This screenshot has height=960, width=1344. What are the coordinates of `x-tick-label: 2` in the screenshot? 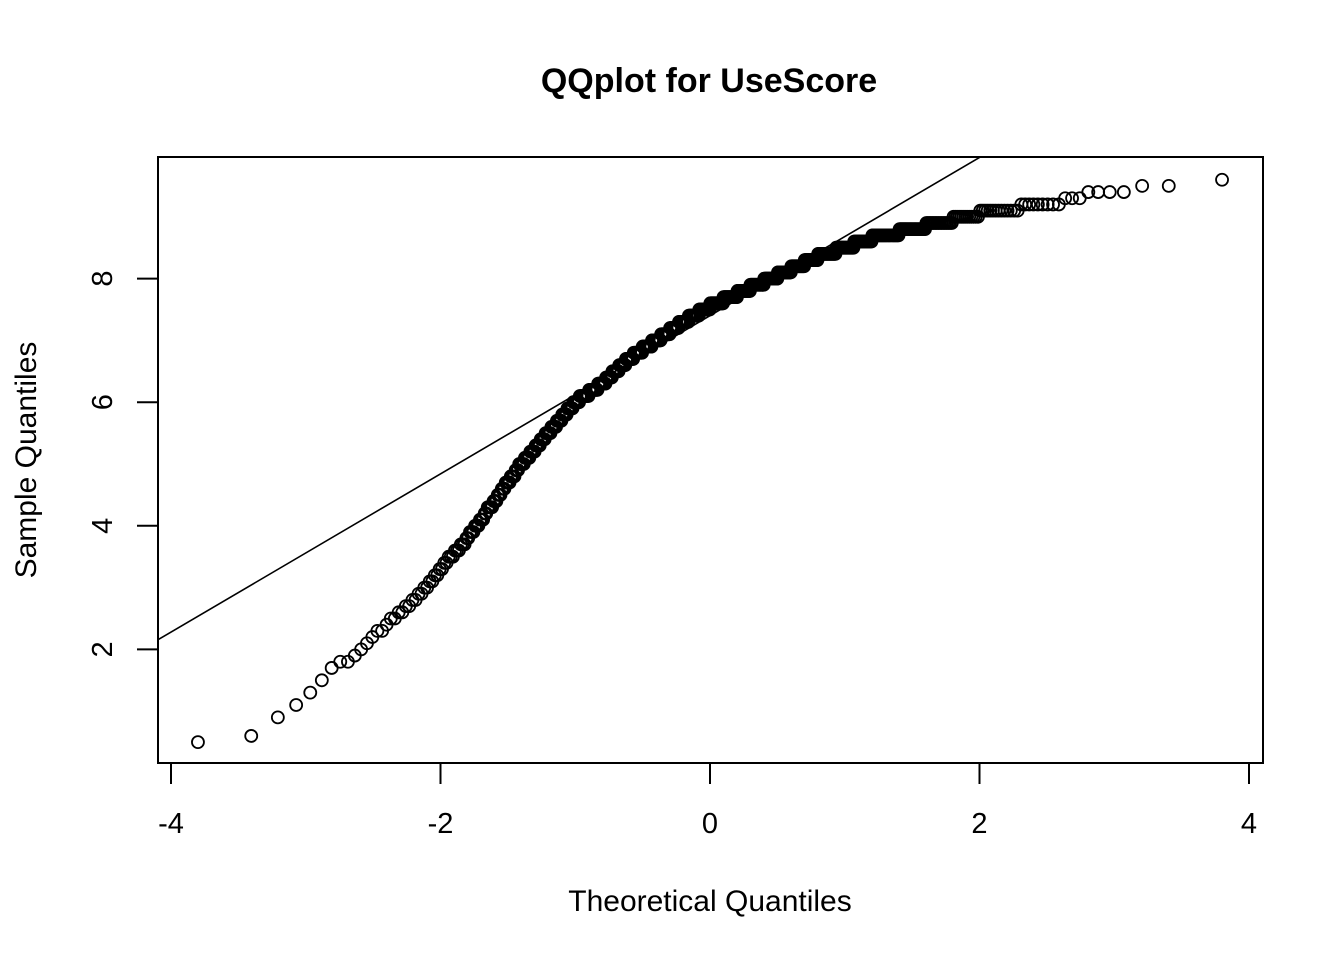 It's located at (979, 824).